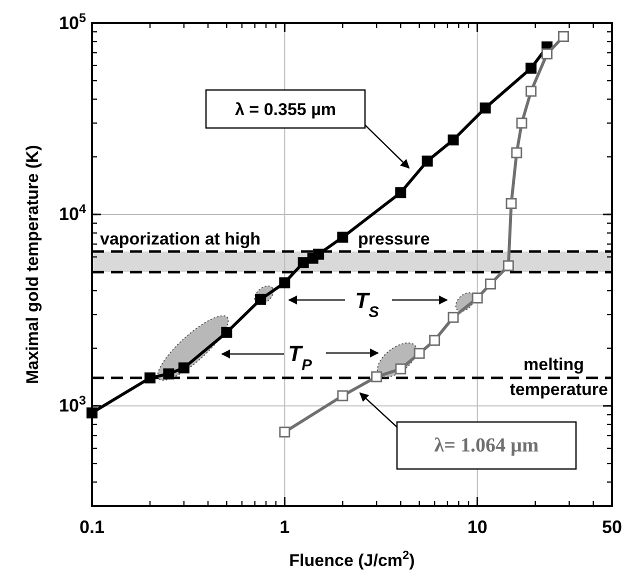  What do you see at coordinates (265, 239) in the screenshot?
I see `text: vaporization at high pressure` at bounding box center [265, 239].